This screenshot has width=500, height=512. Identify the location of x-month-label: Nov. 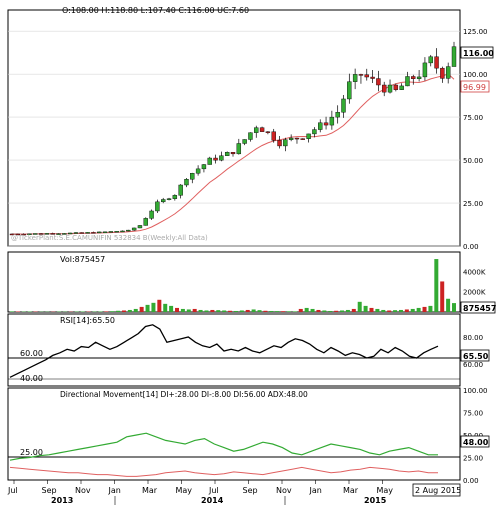
(83, 490).